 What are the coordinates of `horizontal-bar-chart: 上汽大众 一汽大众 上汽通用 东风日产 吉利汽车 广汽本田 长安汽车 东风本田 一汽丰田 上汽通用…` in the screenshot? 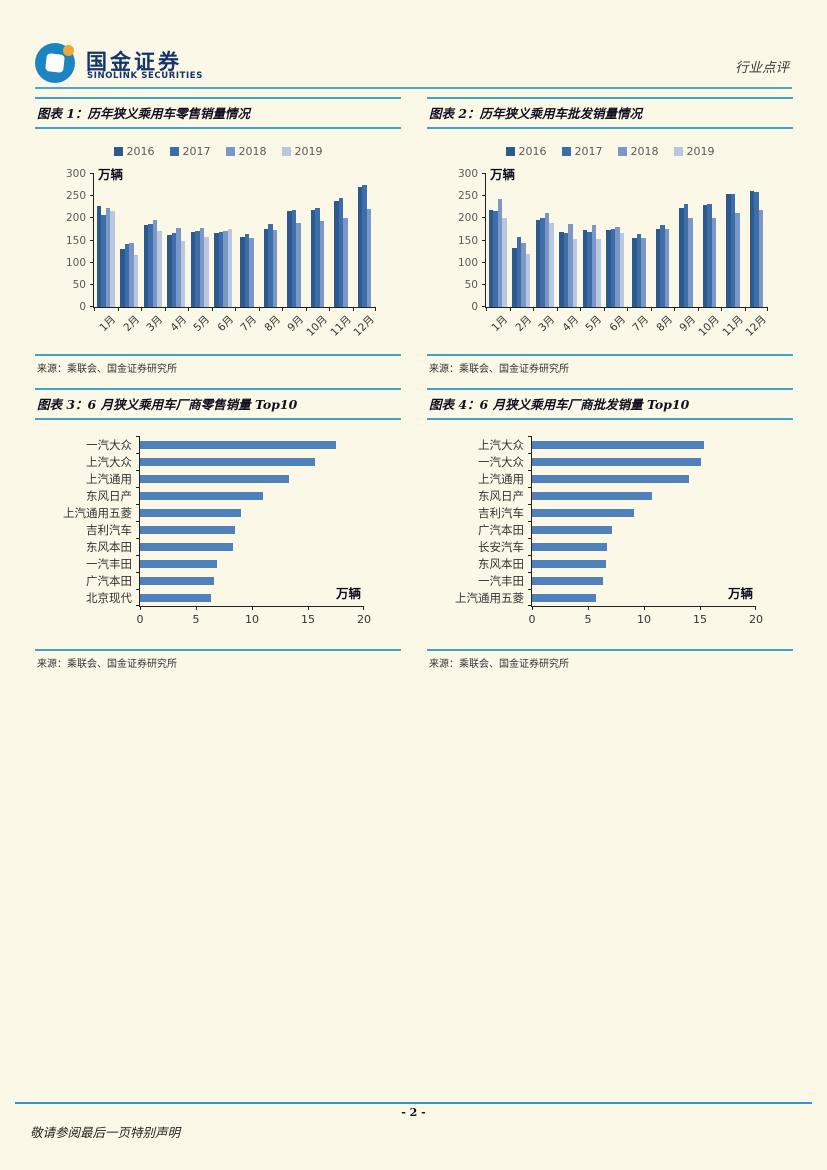 It's located at (609, 531).